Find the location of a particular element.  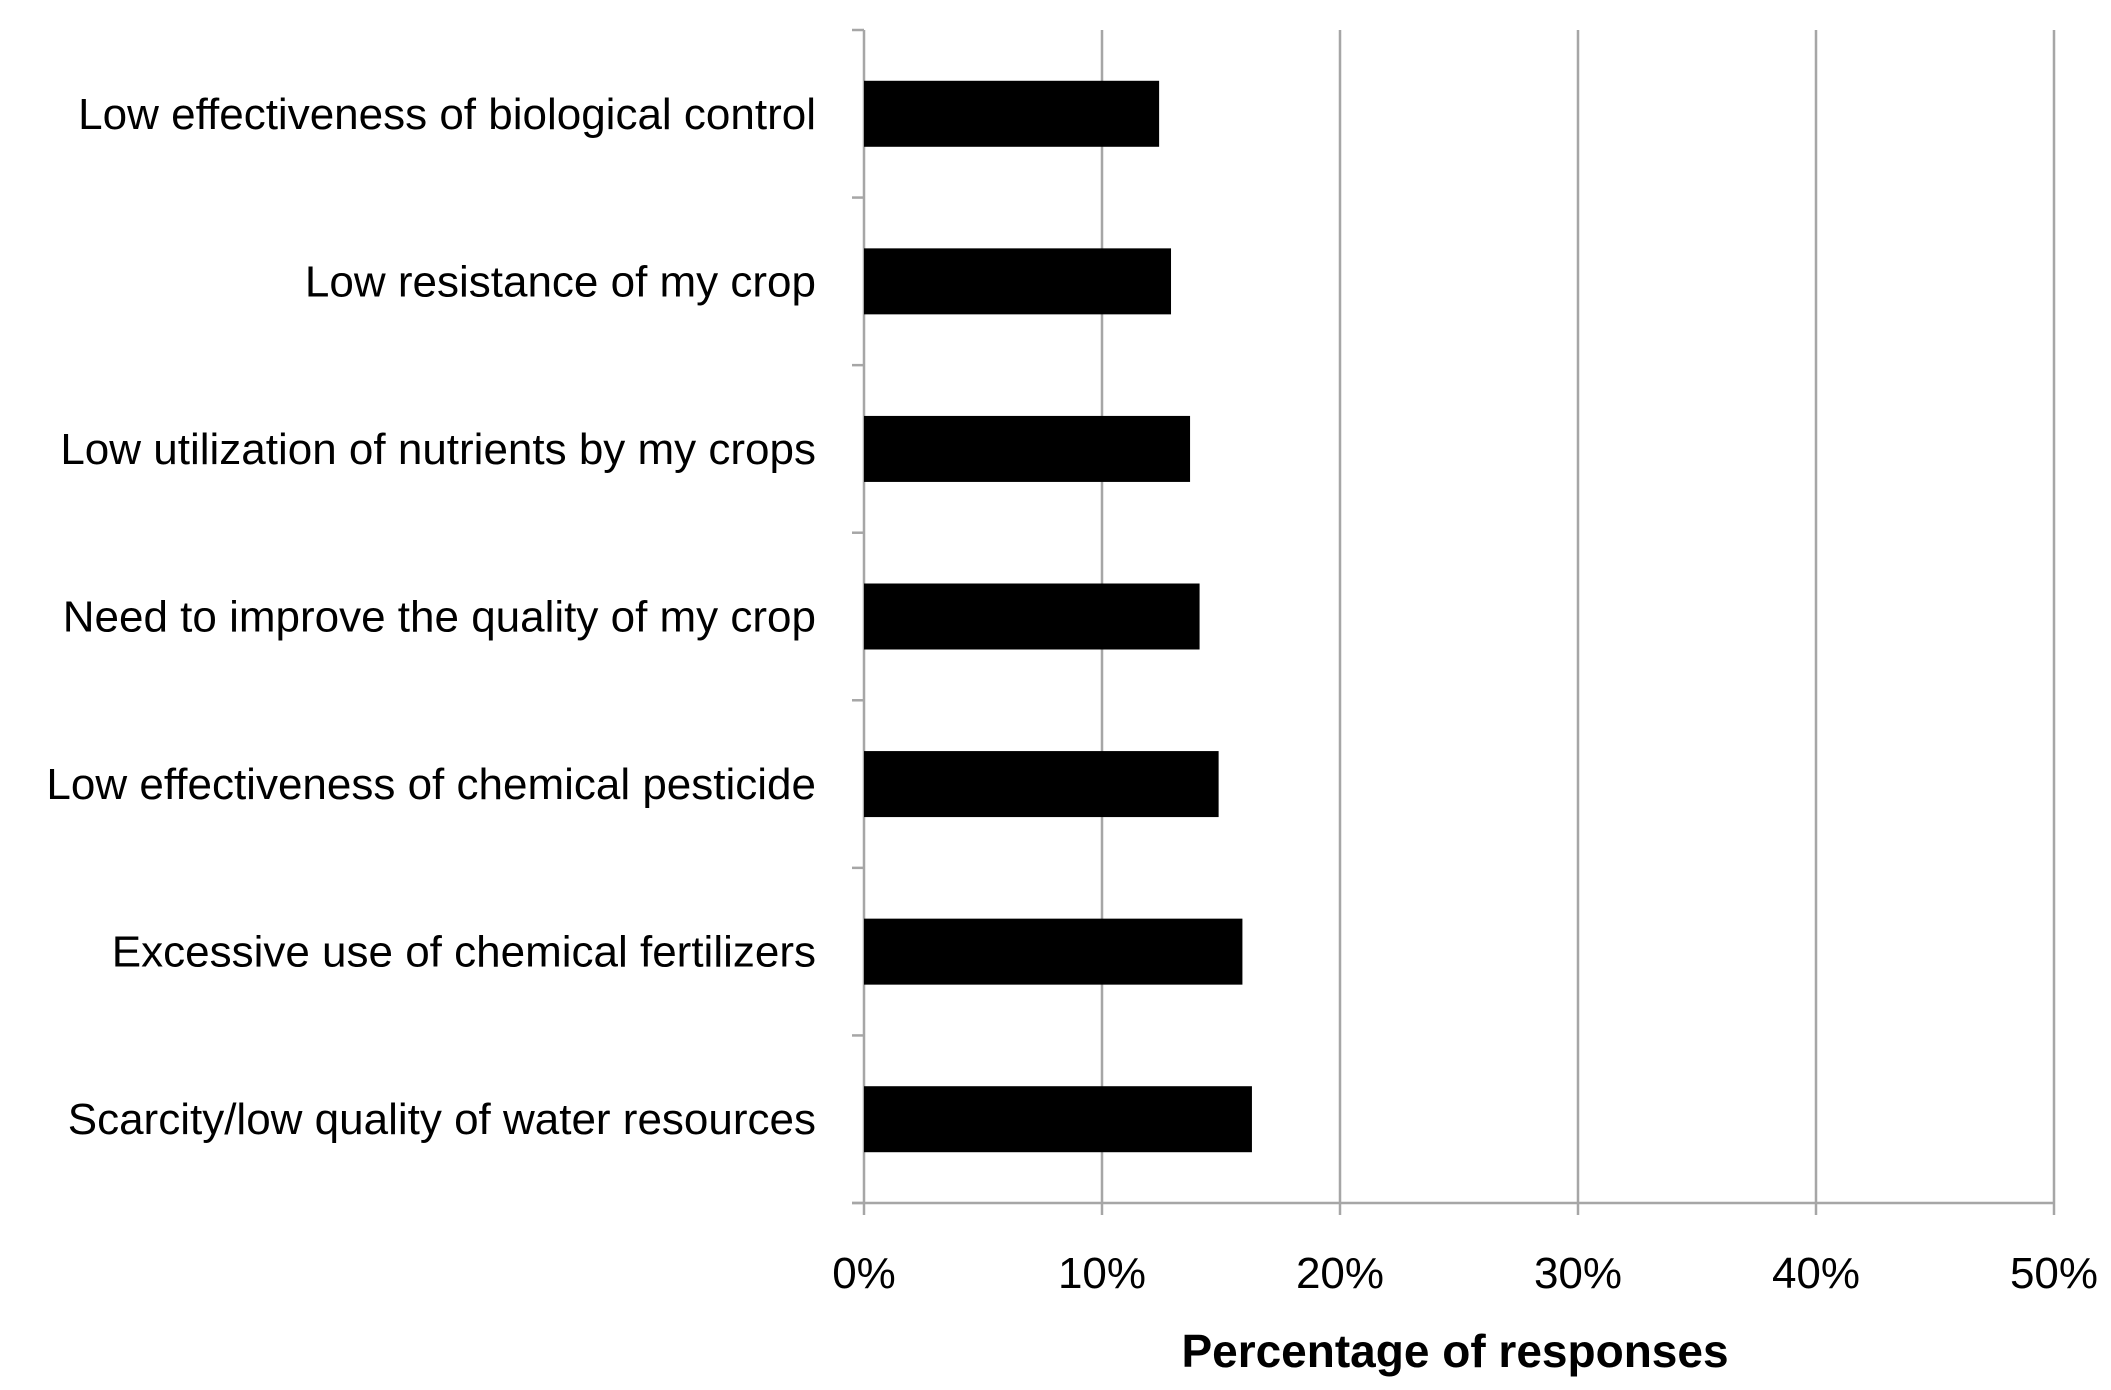

bars is located at coordinates (1058, 616).